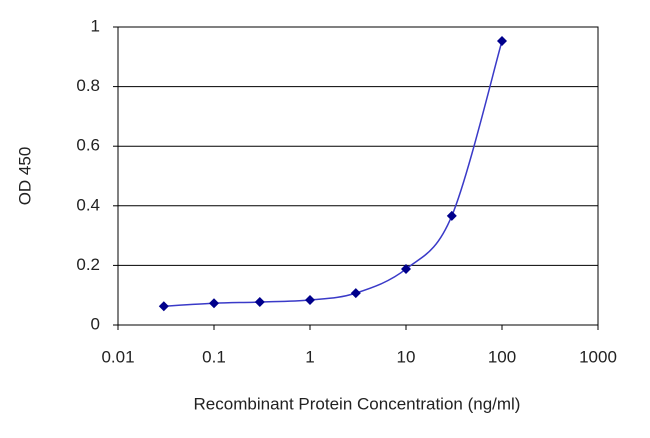 The width and height of the screenshot is (650, 438). I want to click on x-tick-label: 10, so click(406, 356).